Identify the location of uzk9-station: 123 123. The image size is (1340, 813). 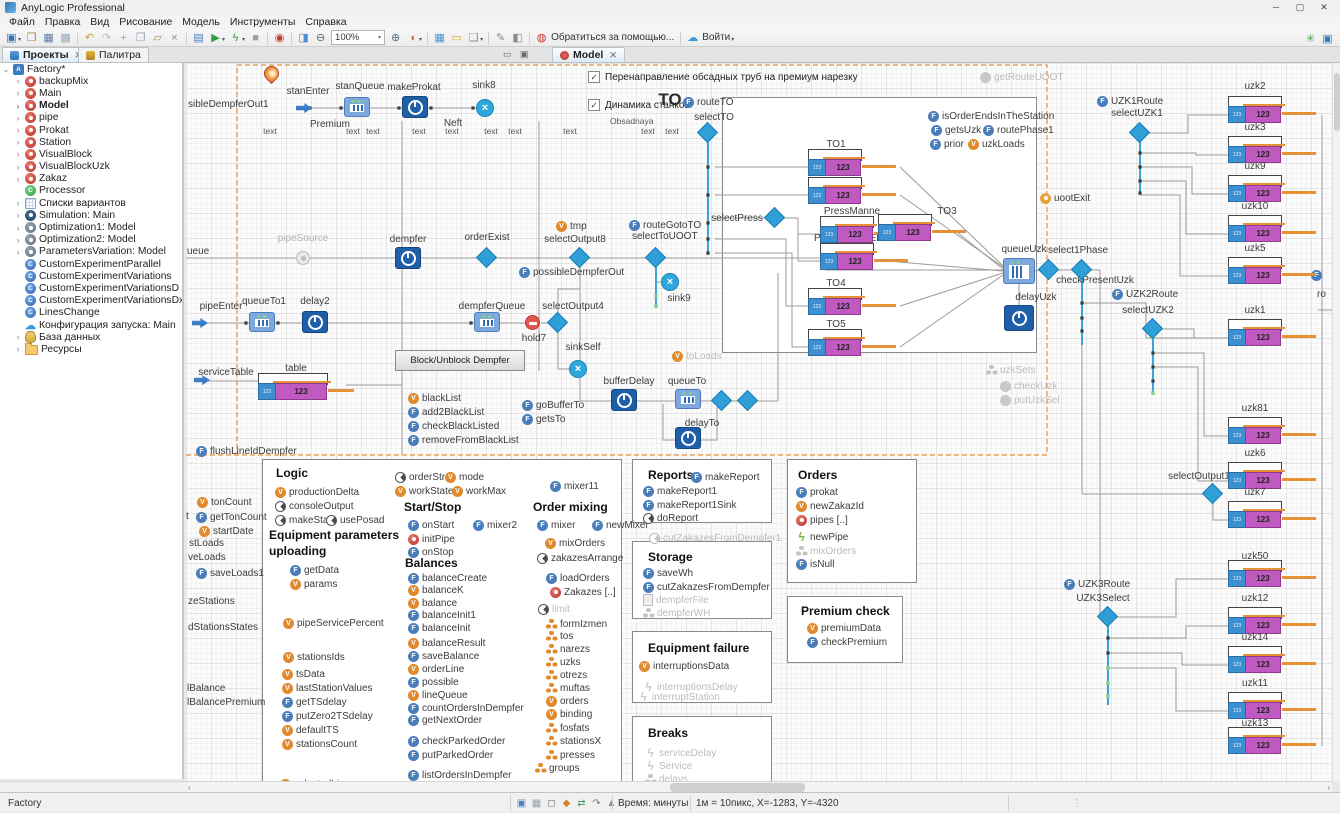
(1273, 190).